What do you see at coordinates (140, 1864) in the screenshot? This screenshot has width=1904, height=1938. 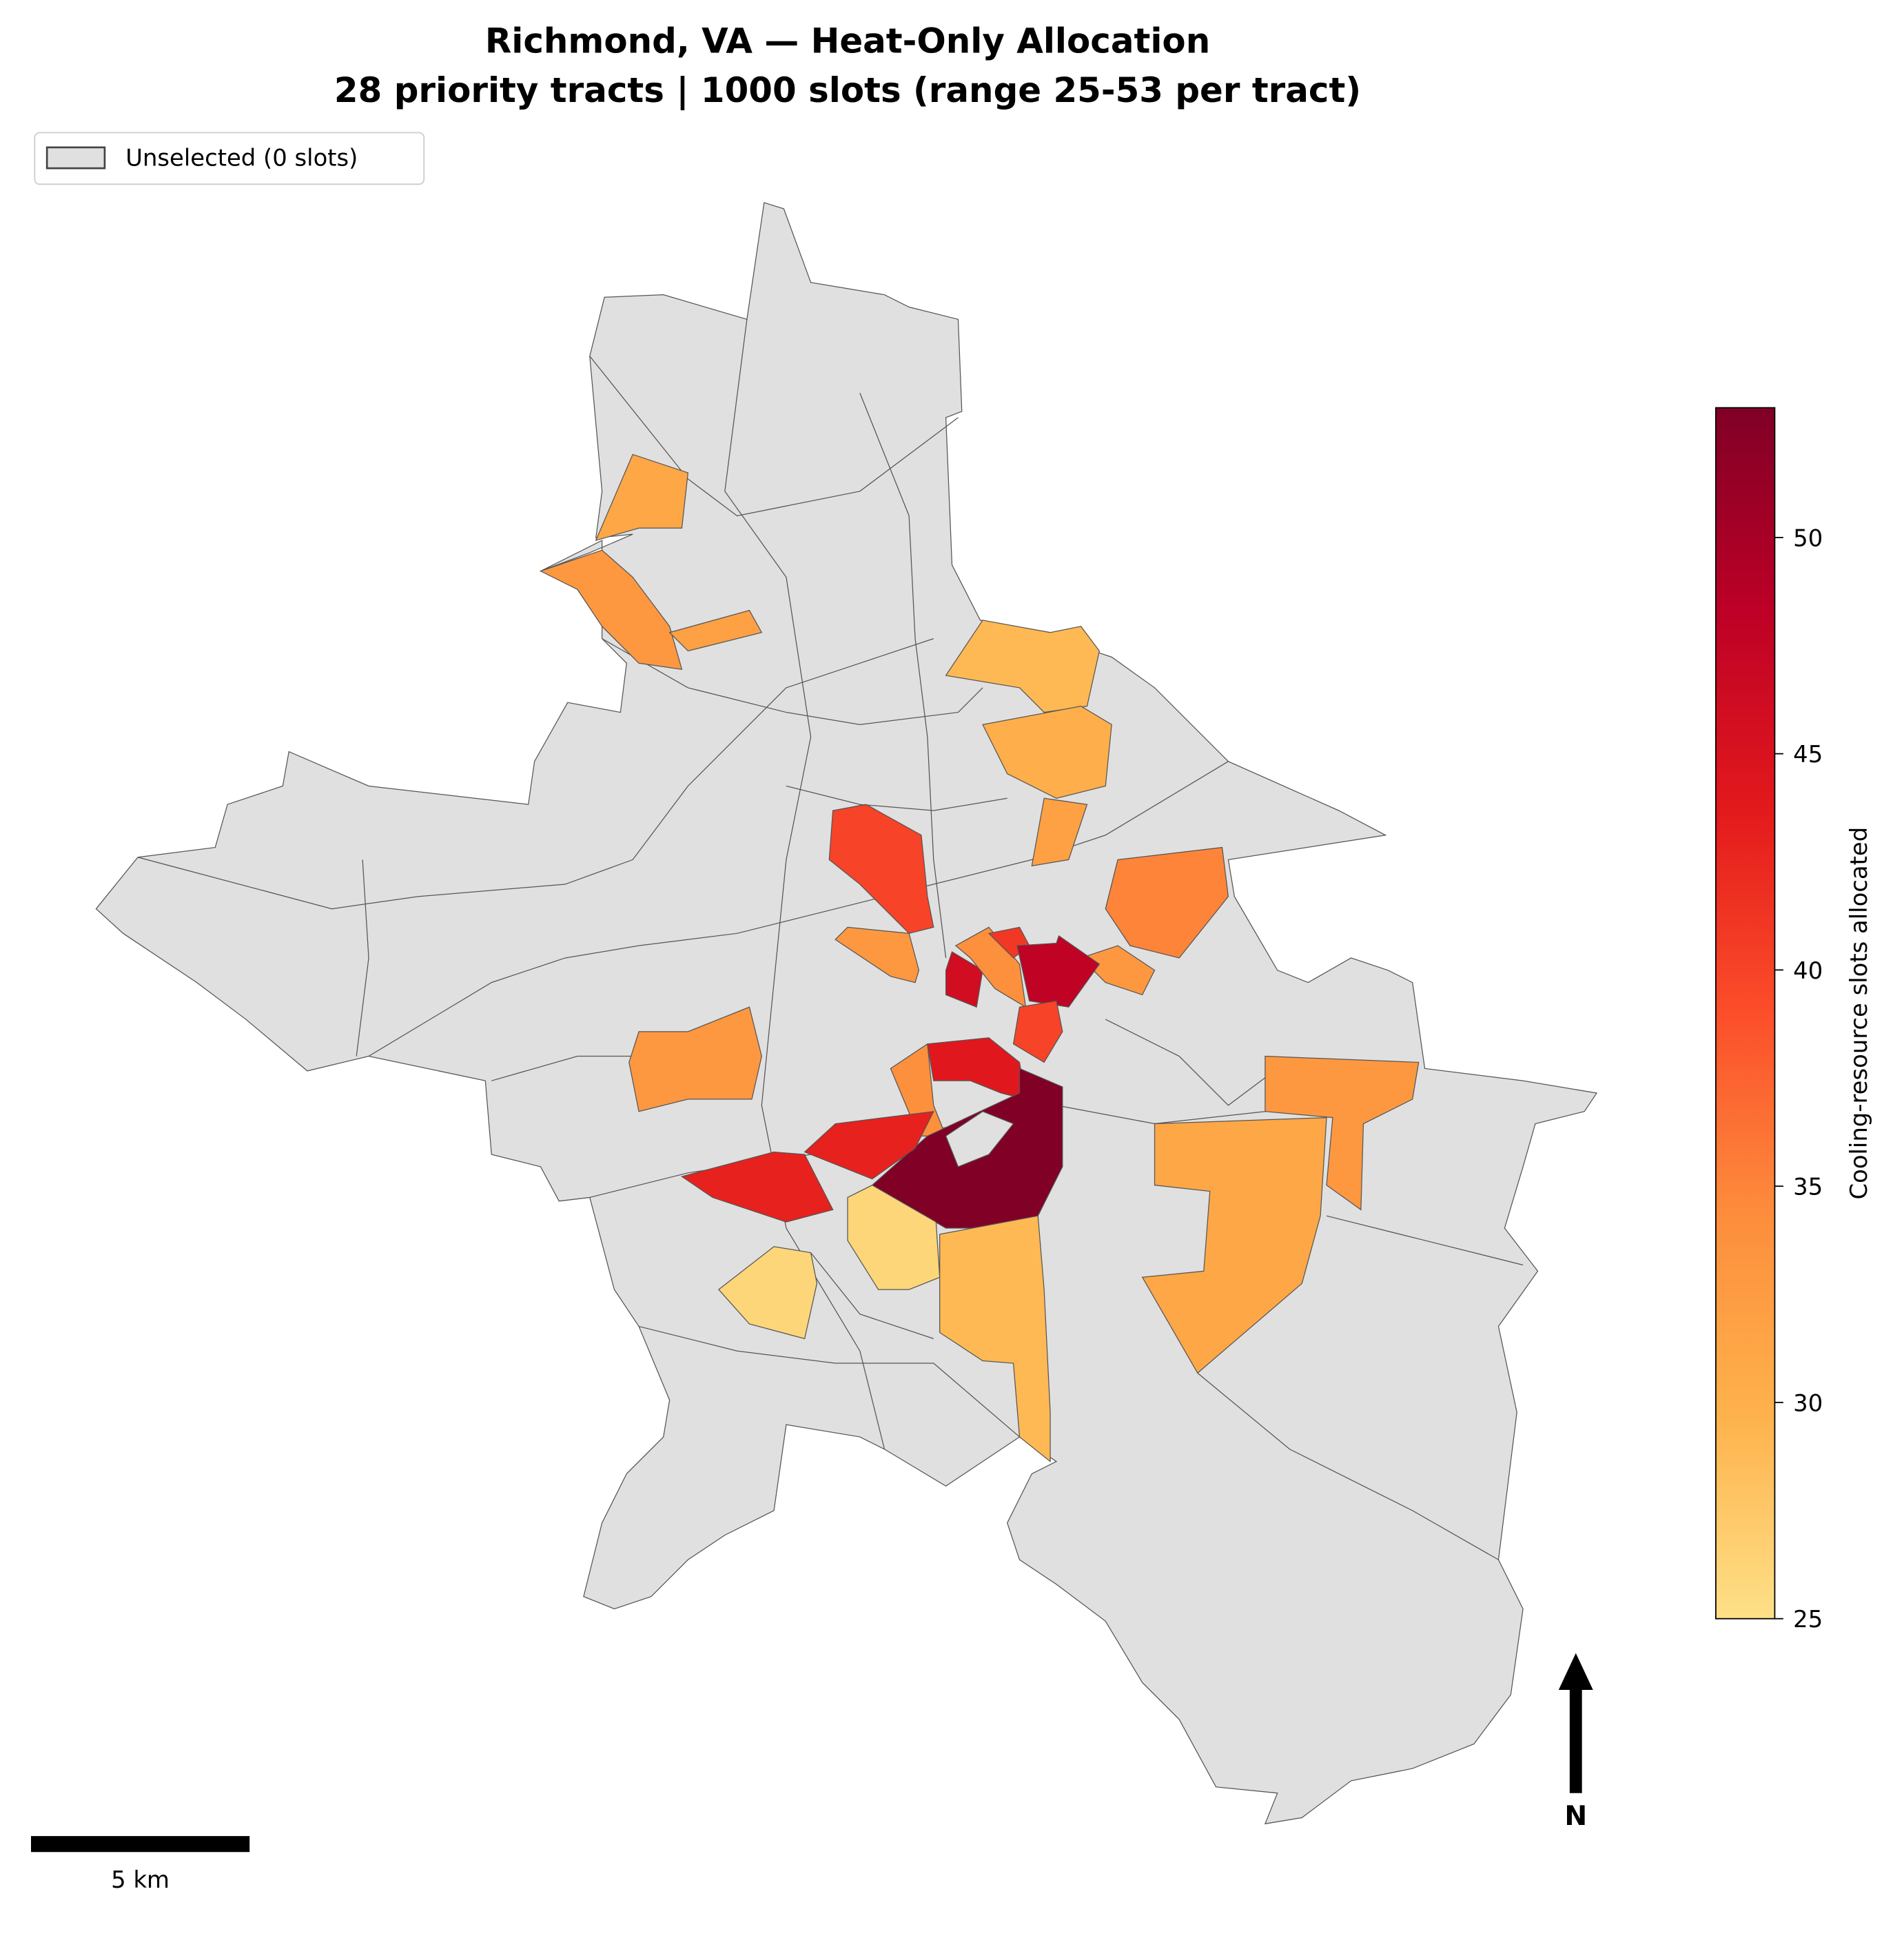 I see `scale-bar: 5 km` at bounding box center [140, 1864].